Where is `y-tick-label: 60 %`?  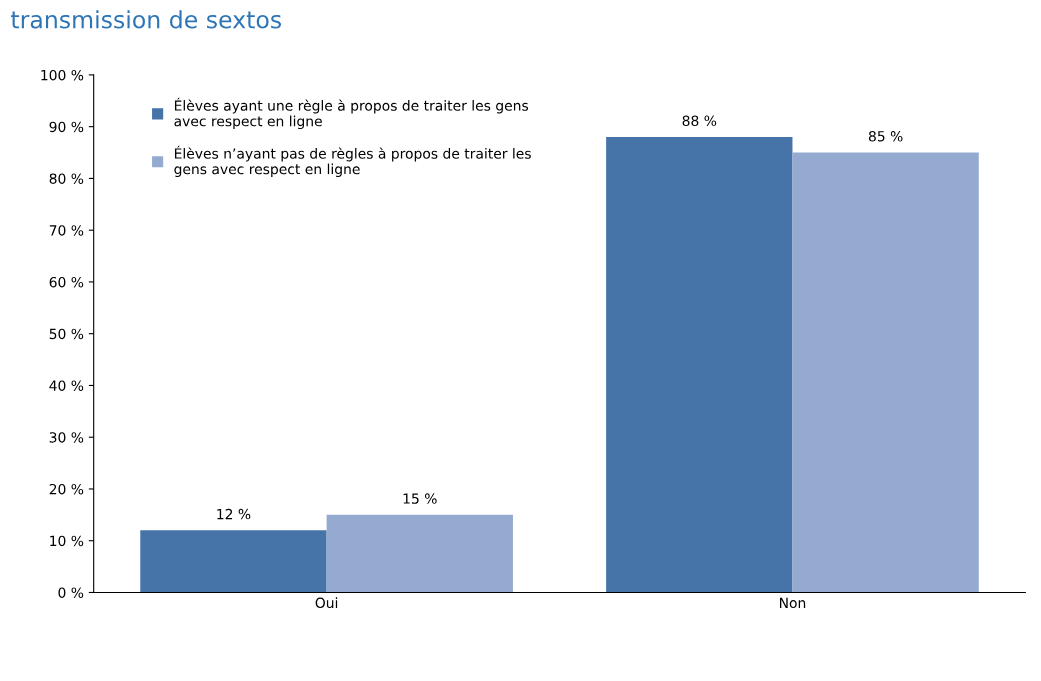
y-tick-label: 60 % is located at coordinates (66, 282).